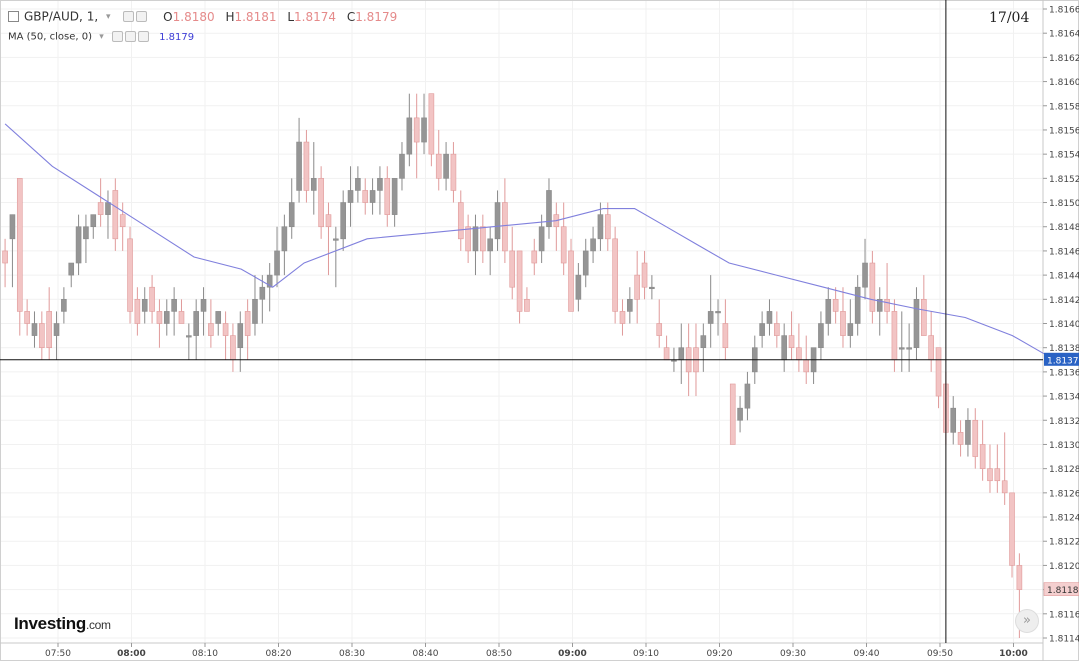  Describe the element at coordinates (1064, 446) in the screenshot. I see `price-tick-label: 1.8130` at that location.